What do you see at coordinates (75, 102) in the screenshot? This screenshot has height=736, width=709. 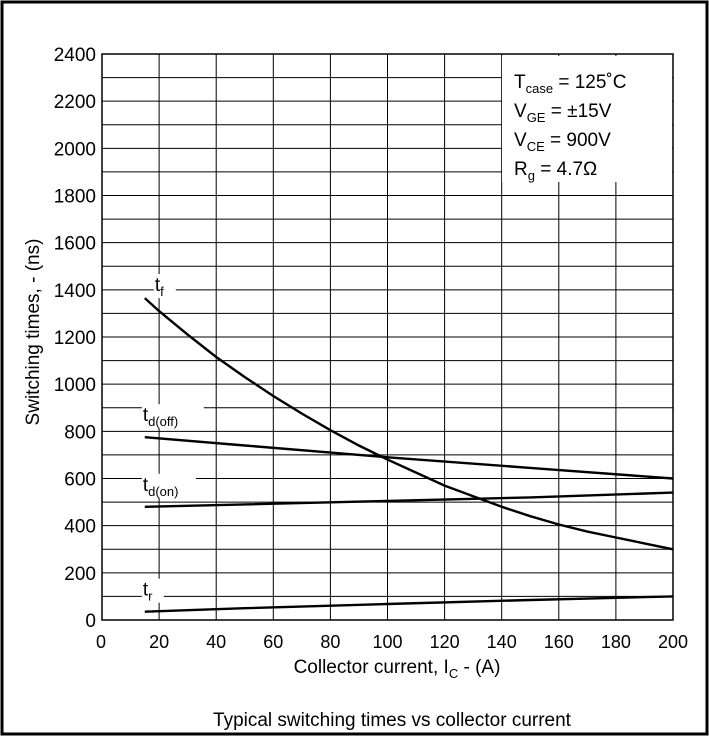 I see `y-tick-label: 2200` at bounding box center [75, 102].